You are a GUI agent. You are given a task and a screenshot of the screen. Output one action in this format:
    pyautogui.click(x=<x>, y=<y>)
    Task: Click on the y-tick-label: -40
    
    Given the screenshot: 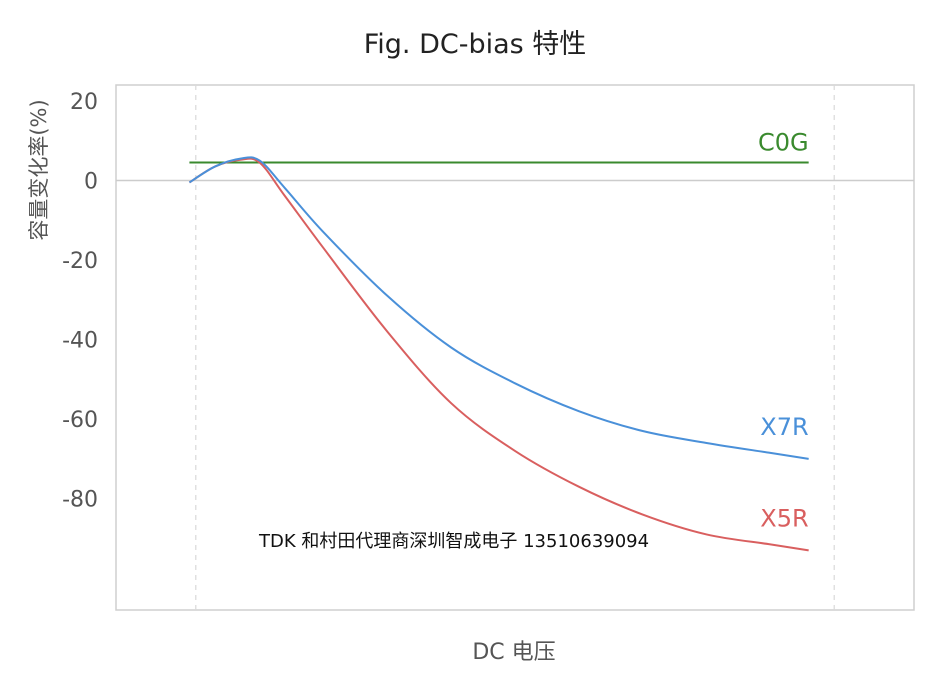 What is the action you would take?
    pyautogui.click(x=80, y=341)
    